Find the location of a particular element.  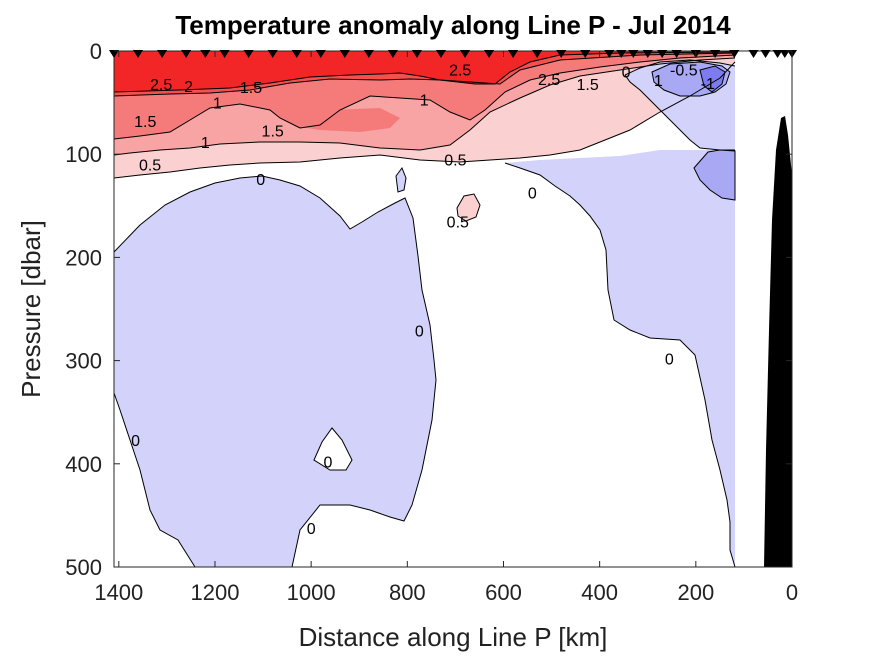

x-tick-label: 0 is located at coordinates (792, 592).